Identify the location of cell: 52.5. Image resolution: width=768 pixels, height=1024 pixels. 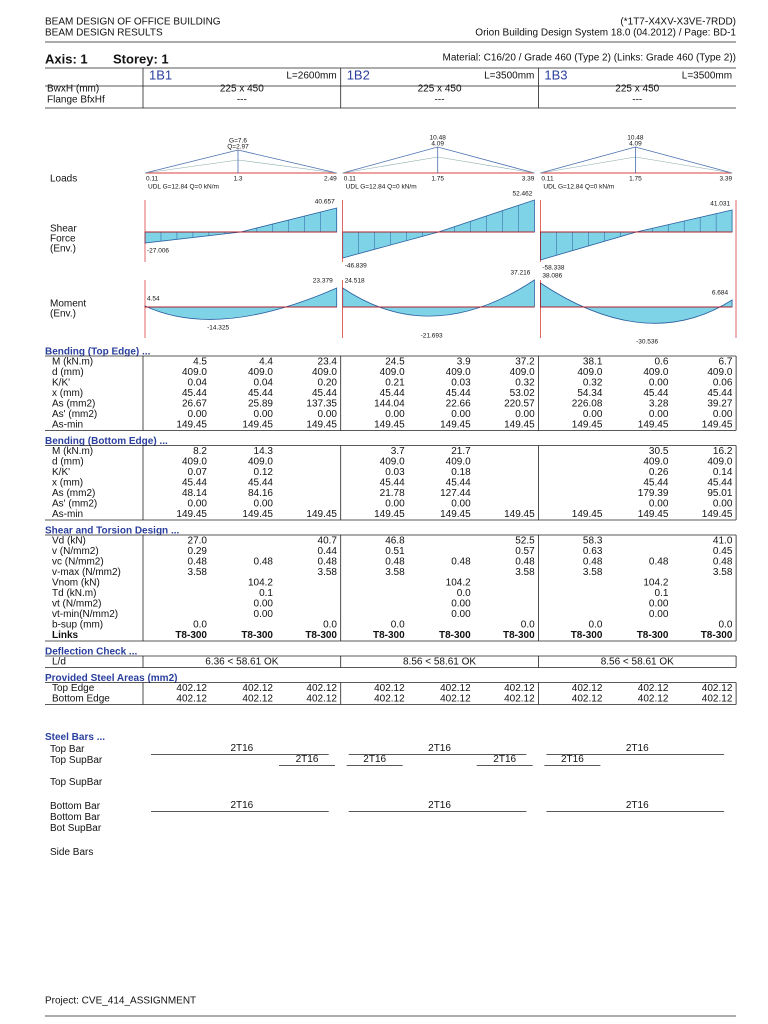
(525, 541).